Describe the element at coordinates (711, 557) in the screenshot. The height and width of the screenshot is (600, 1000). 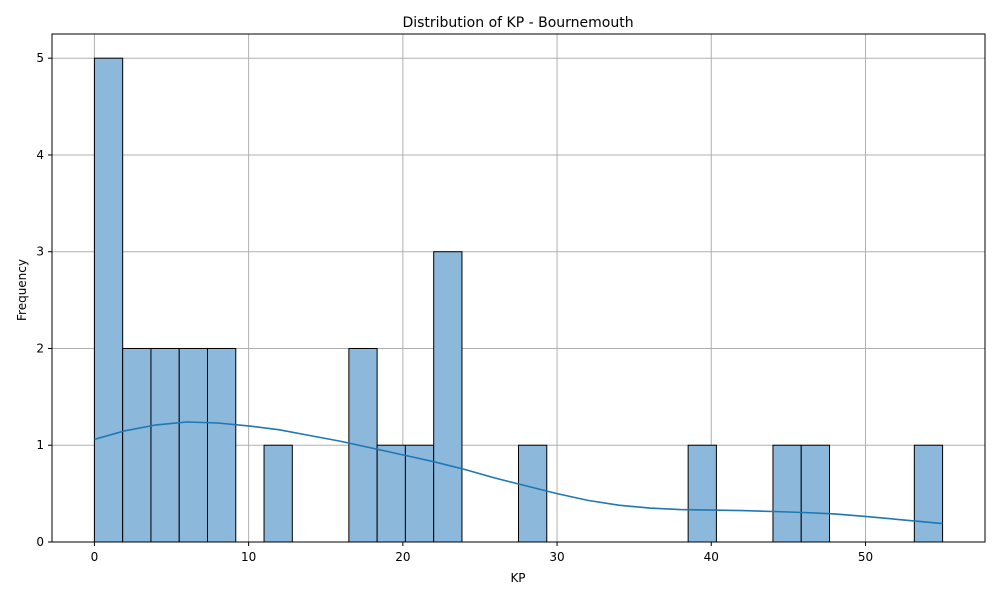
I see `x-tick-label: 40` at that location.